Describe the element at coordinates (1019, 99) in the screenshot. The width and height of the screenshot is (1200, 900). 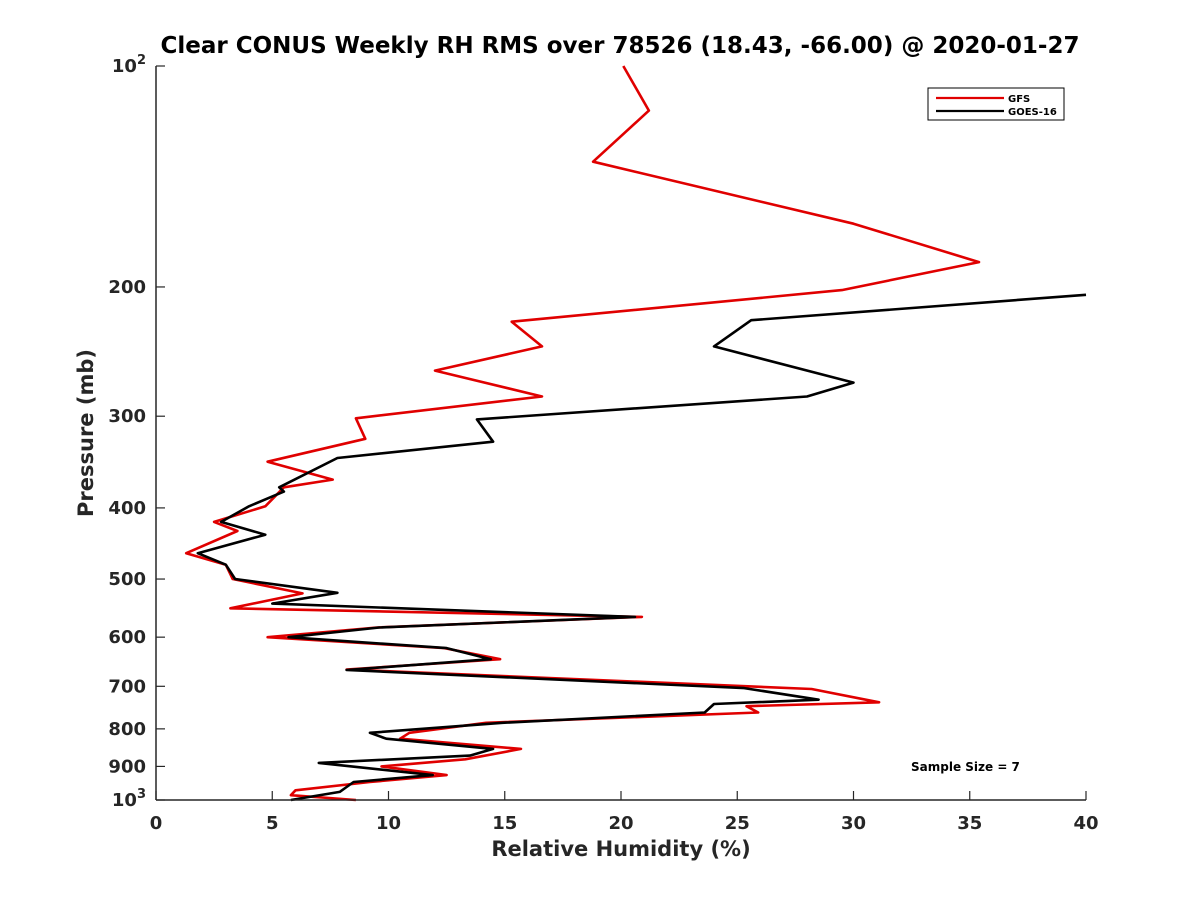
I see `legend-label-gfs: GFS` at that location.